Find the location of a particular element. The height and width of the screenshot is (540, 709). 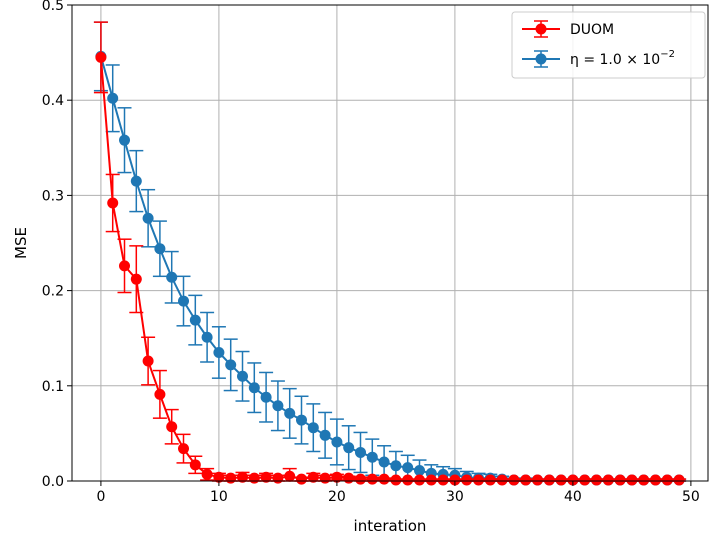

x-tick-label: 10 is located at coordinates (219, 497).